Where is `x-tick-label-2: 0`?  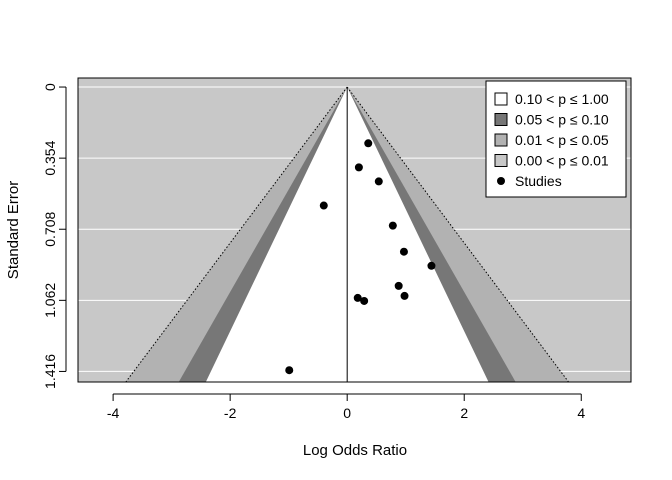
x-tick-label-2: 0 is located at coordinates (347, 413).